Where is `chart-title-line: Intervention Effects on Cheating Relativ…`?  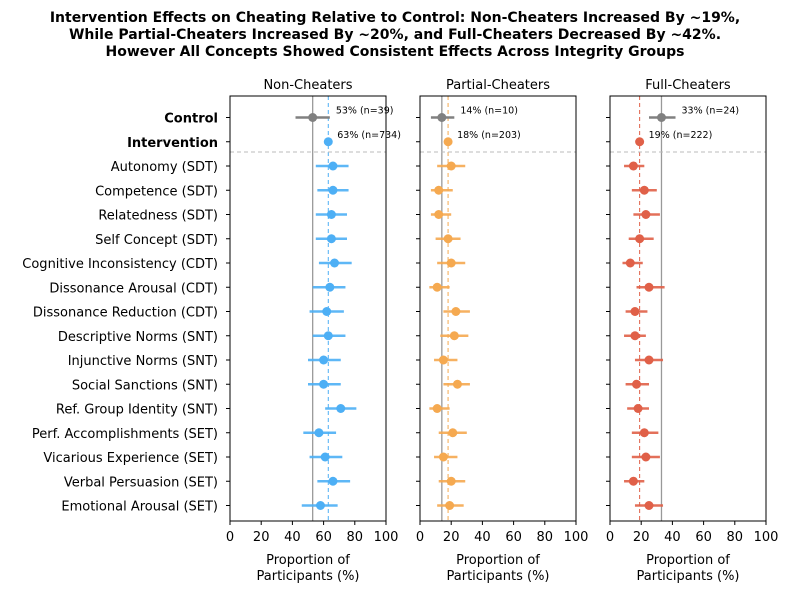
chart-title-line: Intervention Effects on Cheating Relativ… is located at coordinates (395, 18).